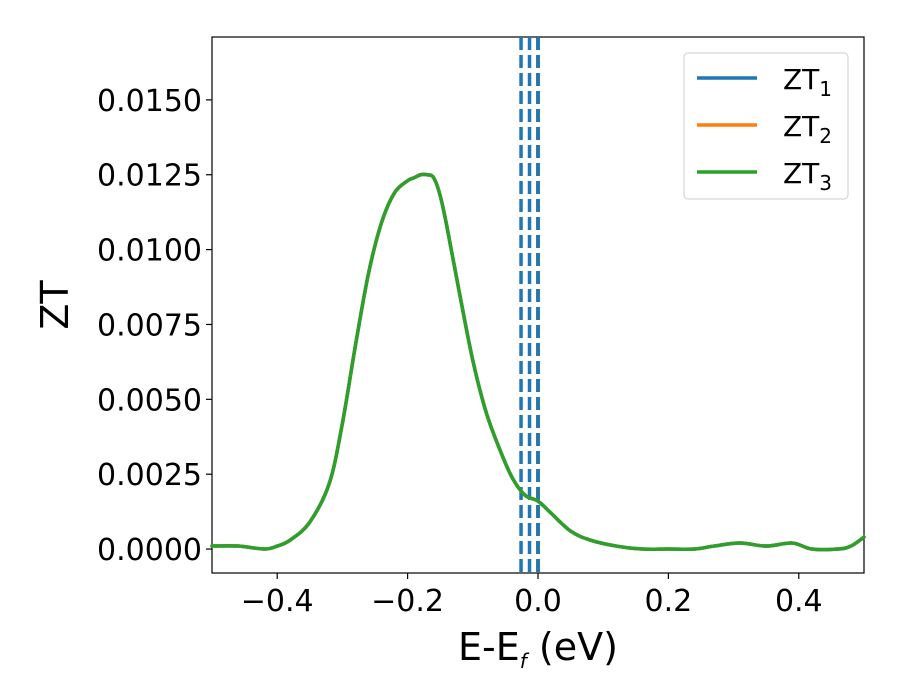  What do you see at coordinates (538, 649) in the screenshot?
I see `x-axis-label: E-Ef (eV)` at bounding box center [538, 649].